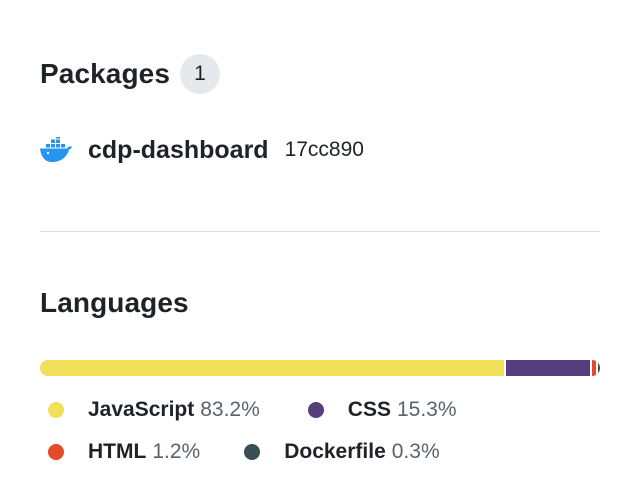 Image resolution: width=624 pixels, height=500 pixels. I want to click on language-row: HTML 1.2% Dockerfile 0.3%, so click(328, 452).